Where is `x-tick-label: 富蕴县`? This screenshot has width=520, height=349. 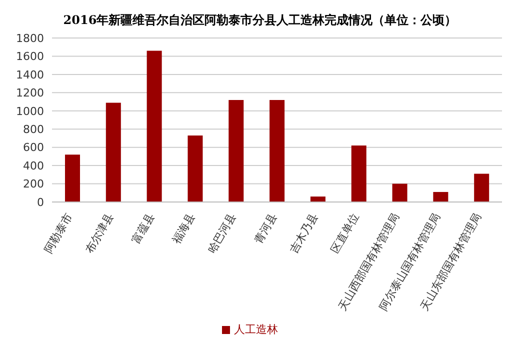 x-tick-label: 富蕴县 is located at coordinates (143, 228).